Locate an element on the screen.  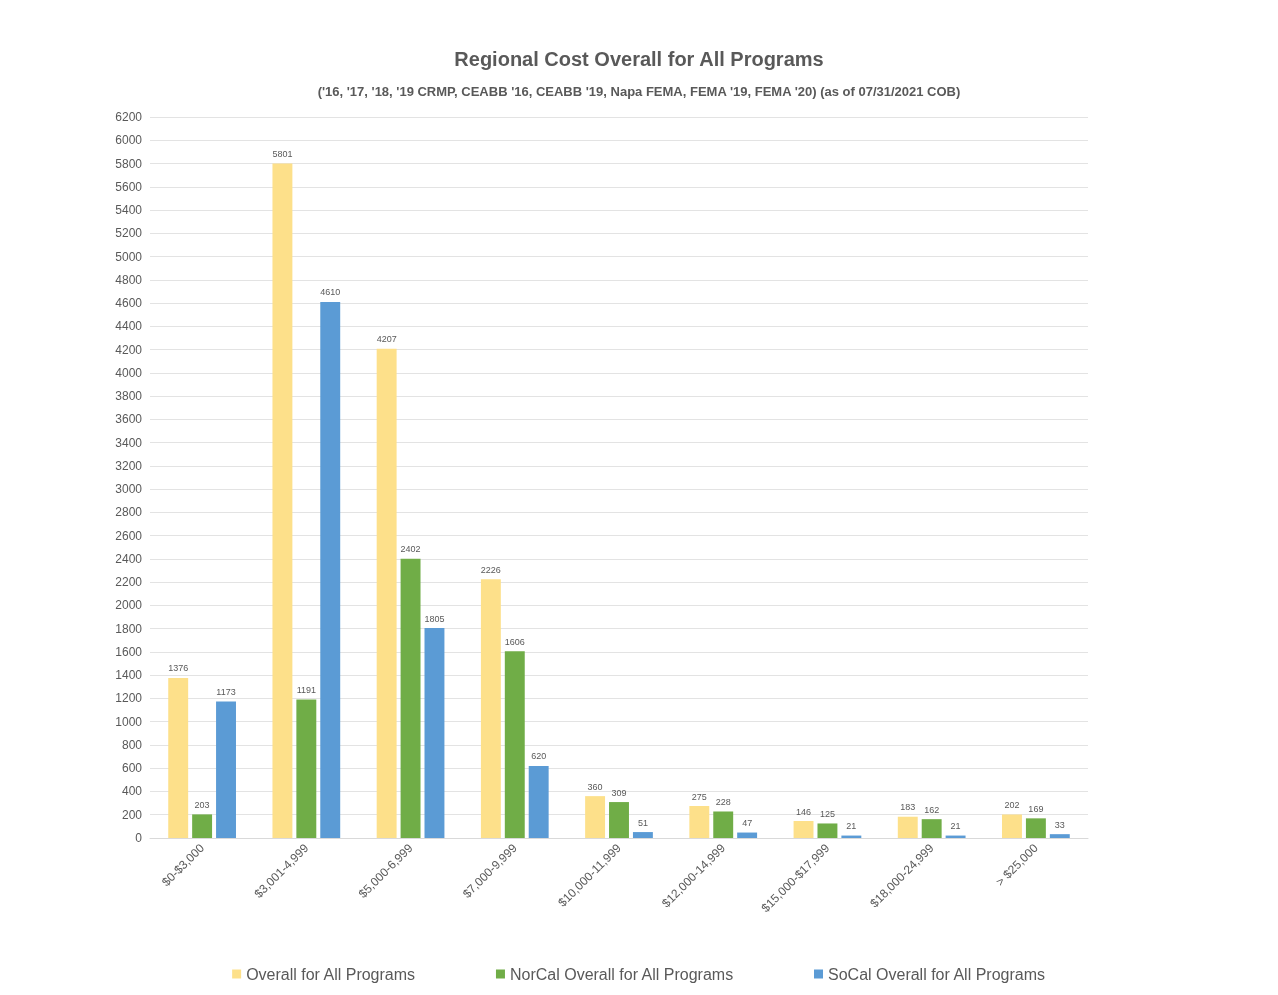
y-tick-label: 5200 is located at coordinates (129, 233).